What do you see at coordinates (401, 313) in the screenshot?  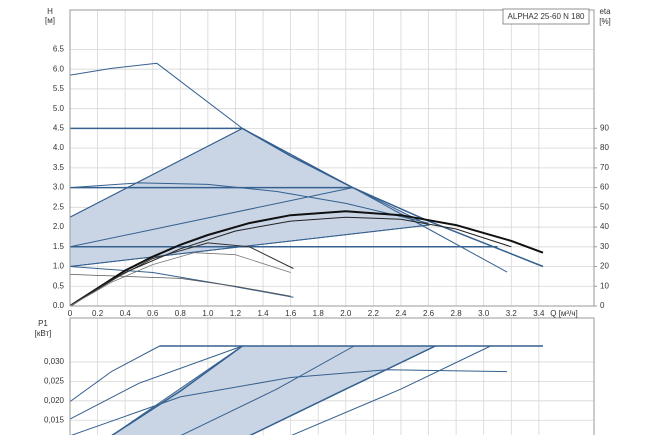 I see `x-tick-label: 2.4` at bounding box center [401, 313].